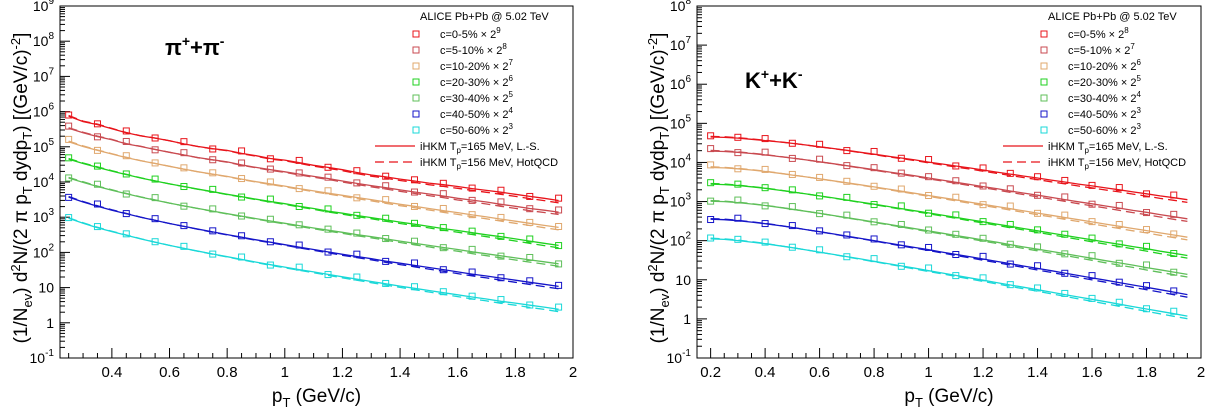  What do you see at coordinates (438, 163) in the screenshot?
I see `legend-model-label: iHKM T` at bounding box center [438, 163].